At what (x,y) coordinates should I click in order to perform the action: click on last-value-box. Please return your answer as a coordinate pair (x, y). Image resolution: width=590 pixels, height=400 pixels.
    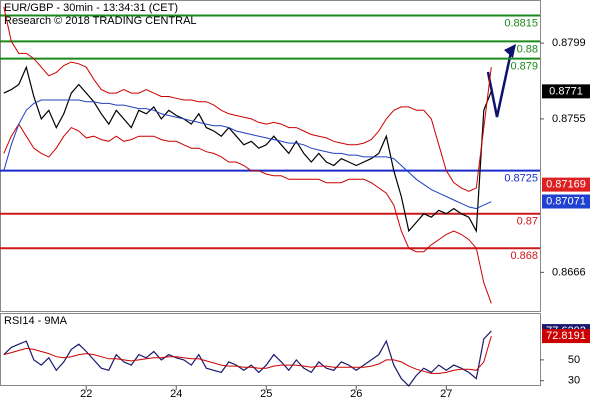
    Looking at the image, I should click on (566, 336).